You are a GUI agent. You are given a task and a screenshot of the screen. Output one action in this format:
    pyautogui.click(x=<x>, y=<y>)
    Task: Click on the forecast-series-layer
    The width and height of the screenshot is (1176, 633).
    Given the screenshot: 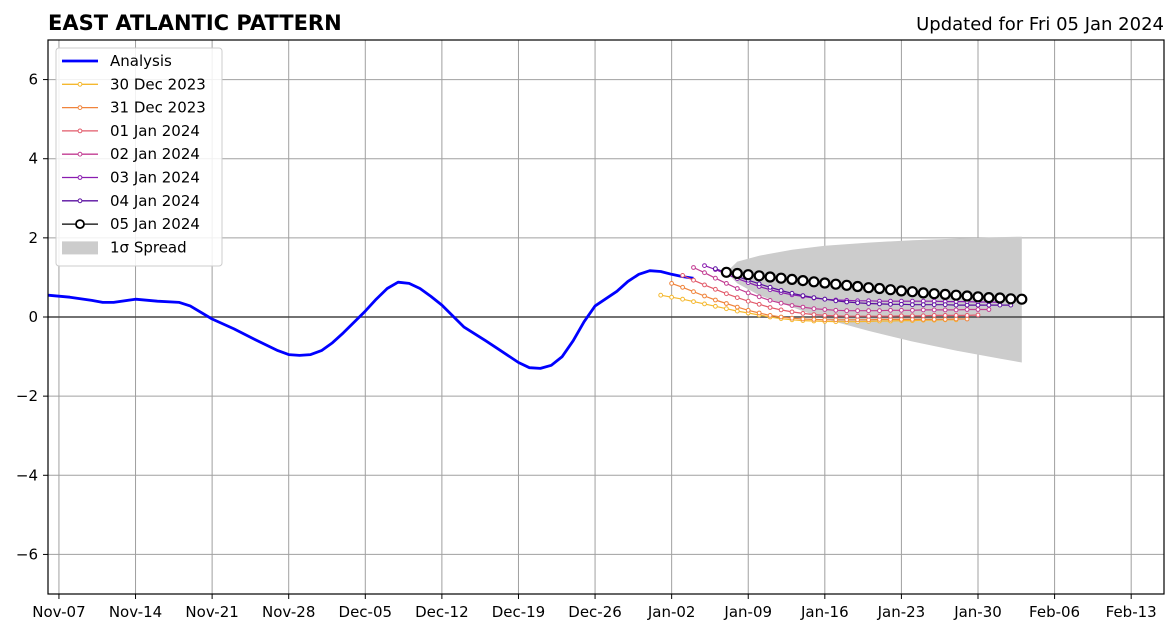 What is the action you would take?
    pyautogui.click(x=843, y=294)
    